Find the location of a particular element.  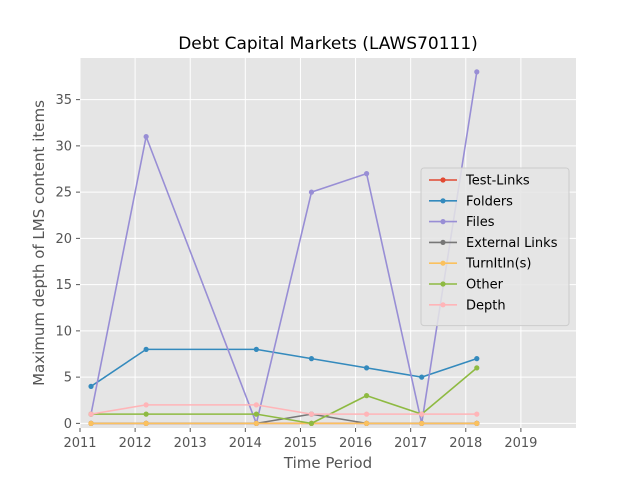

legend-item-test-links: Test-Links is located at coordinates (479, 181).